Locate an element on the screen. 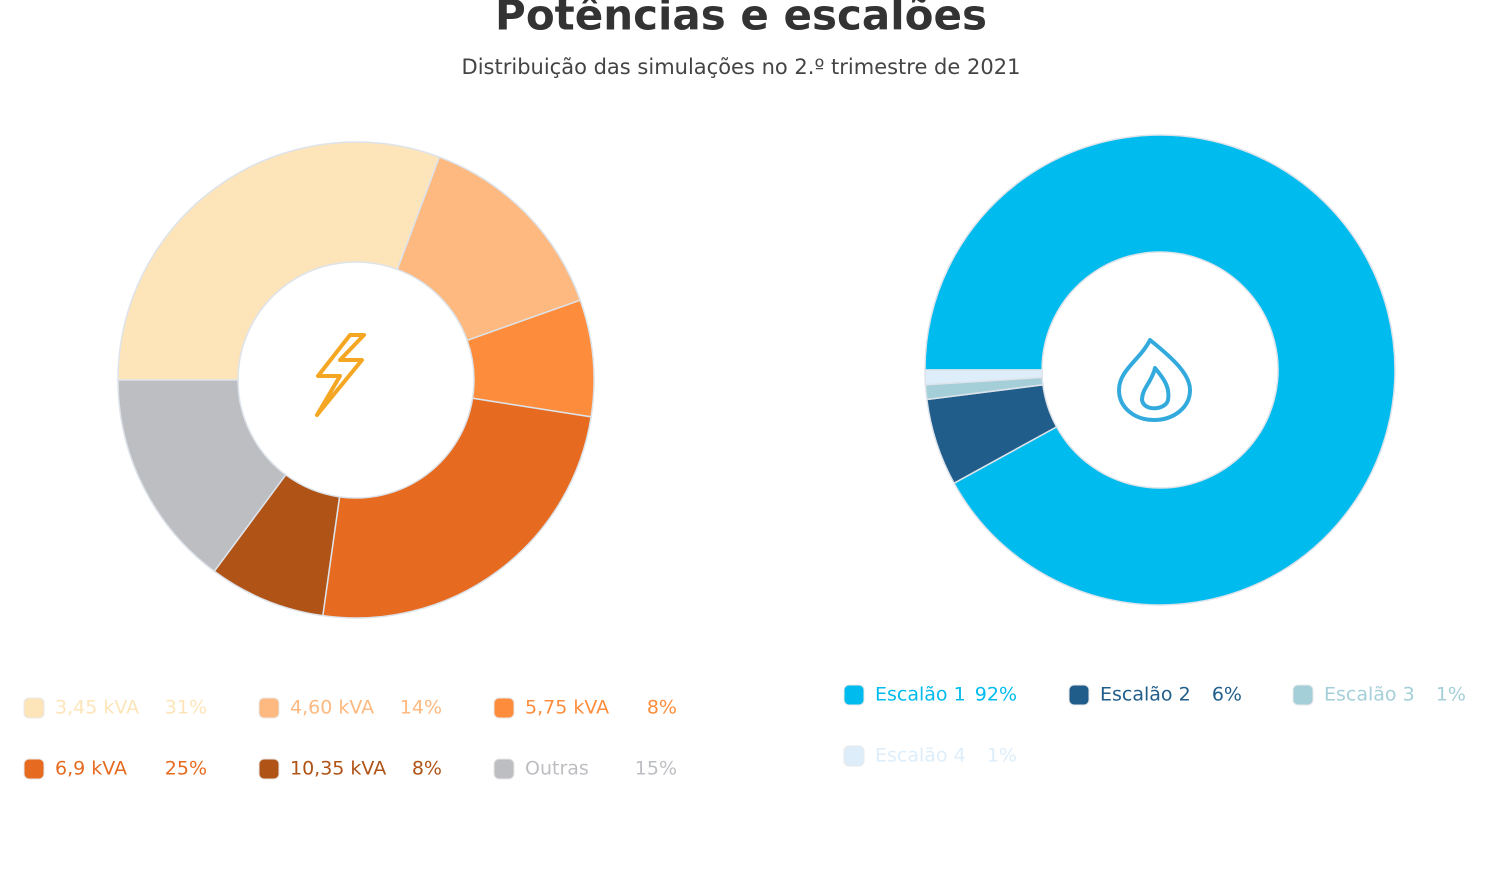 This screenshot has width=1488, height=878. legend-value: 25% is located at coordinates (186, 769).